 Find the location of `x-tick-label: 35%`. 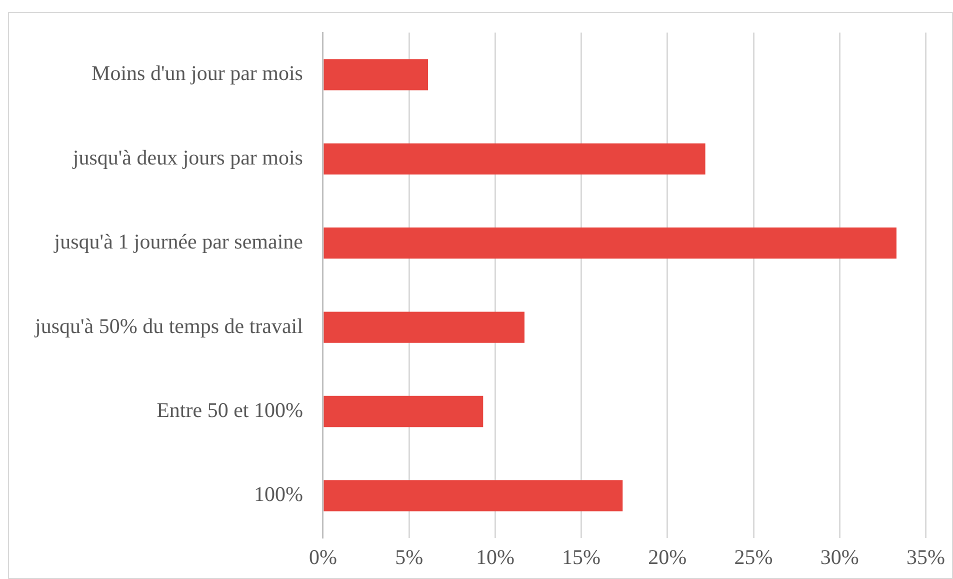

x-tick-label: 35% is located at coordinates (926, 556).